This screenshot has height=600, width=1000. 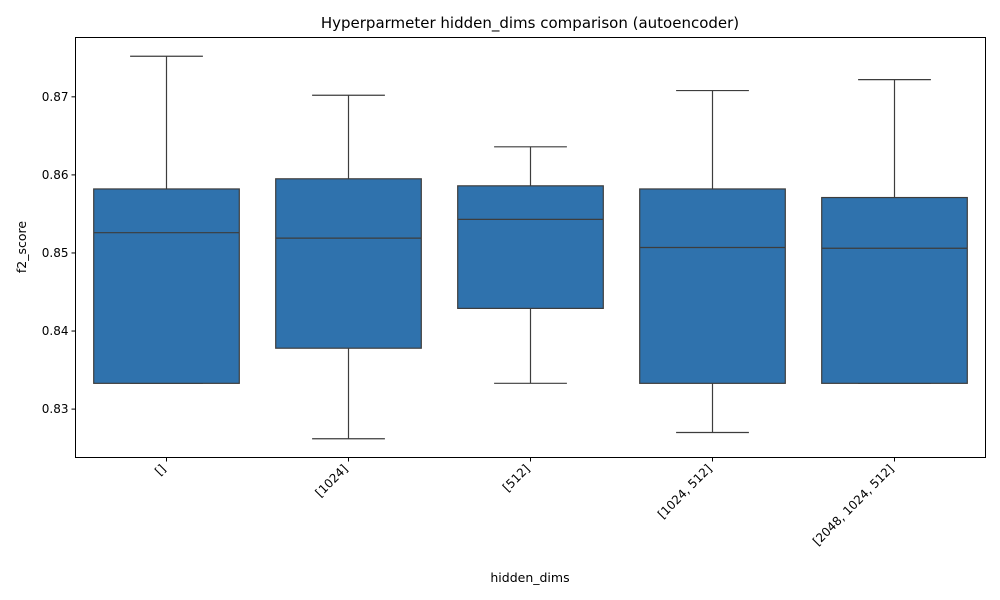 What do you see at coordinates (55, 175) in the screenshot?
I see `y-tick-label: 0.86` at bounding box center [55, 175].